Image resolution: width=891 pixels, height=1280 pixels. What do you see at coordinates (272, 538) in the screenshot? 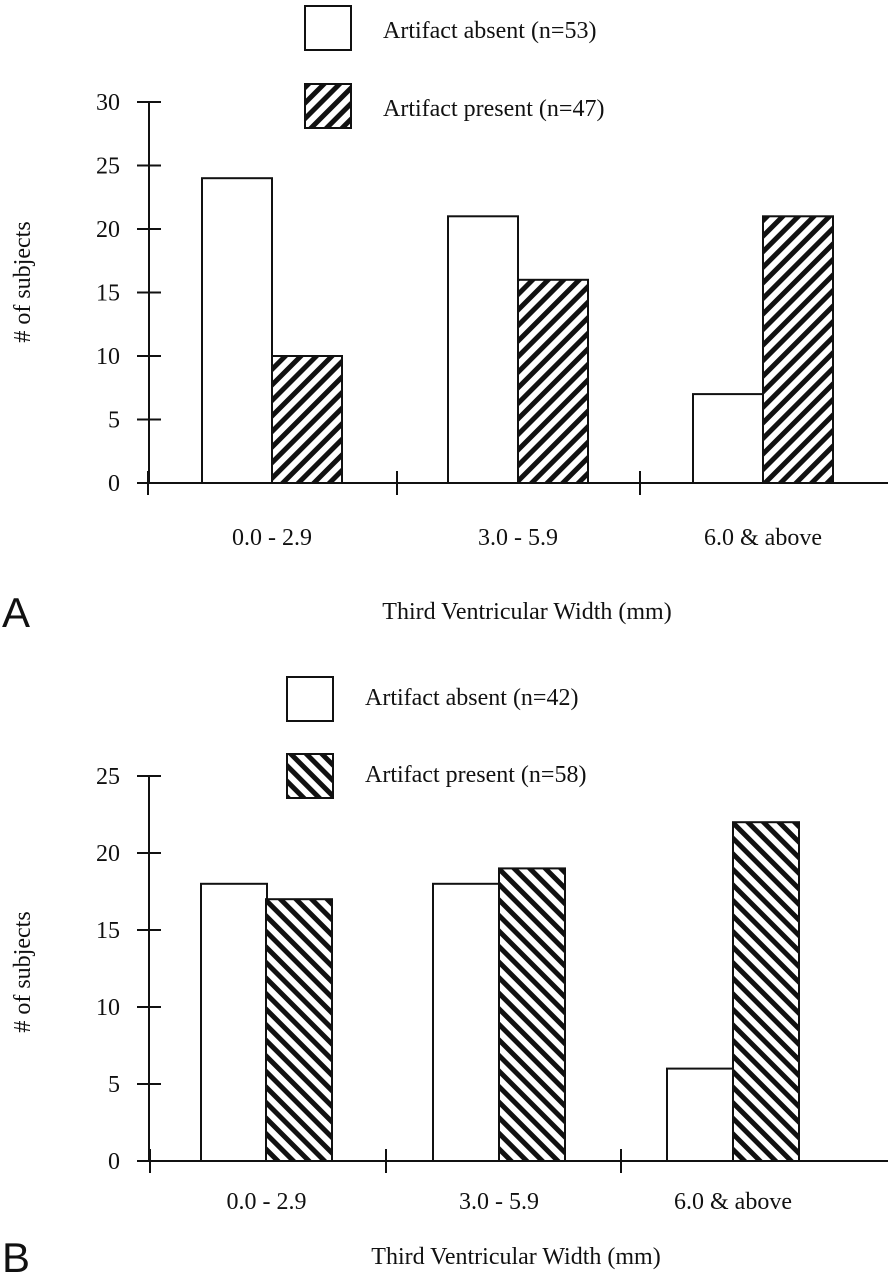
I see `x-category-label-a: 0.0 - 2.9` at bounding box center [272, 538].